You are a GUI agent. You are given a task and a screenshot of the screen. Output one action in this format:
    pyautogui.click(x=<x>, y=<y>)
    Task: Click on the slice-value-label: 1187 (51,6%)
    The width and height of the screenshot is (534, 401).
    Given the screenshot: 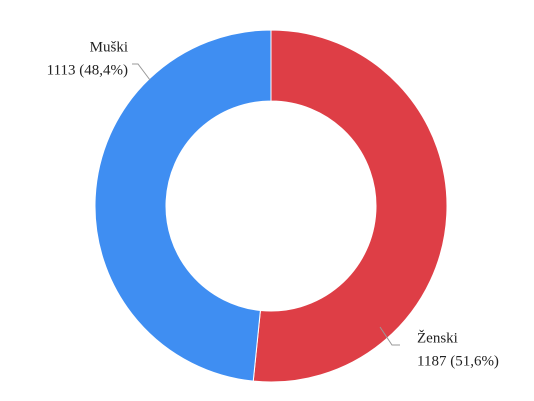 What is the action you would take?
    pyautogui.click(x=458, y=361)
    